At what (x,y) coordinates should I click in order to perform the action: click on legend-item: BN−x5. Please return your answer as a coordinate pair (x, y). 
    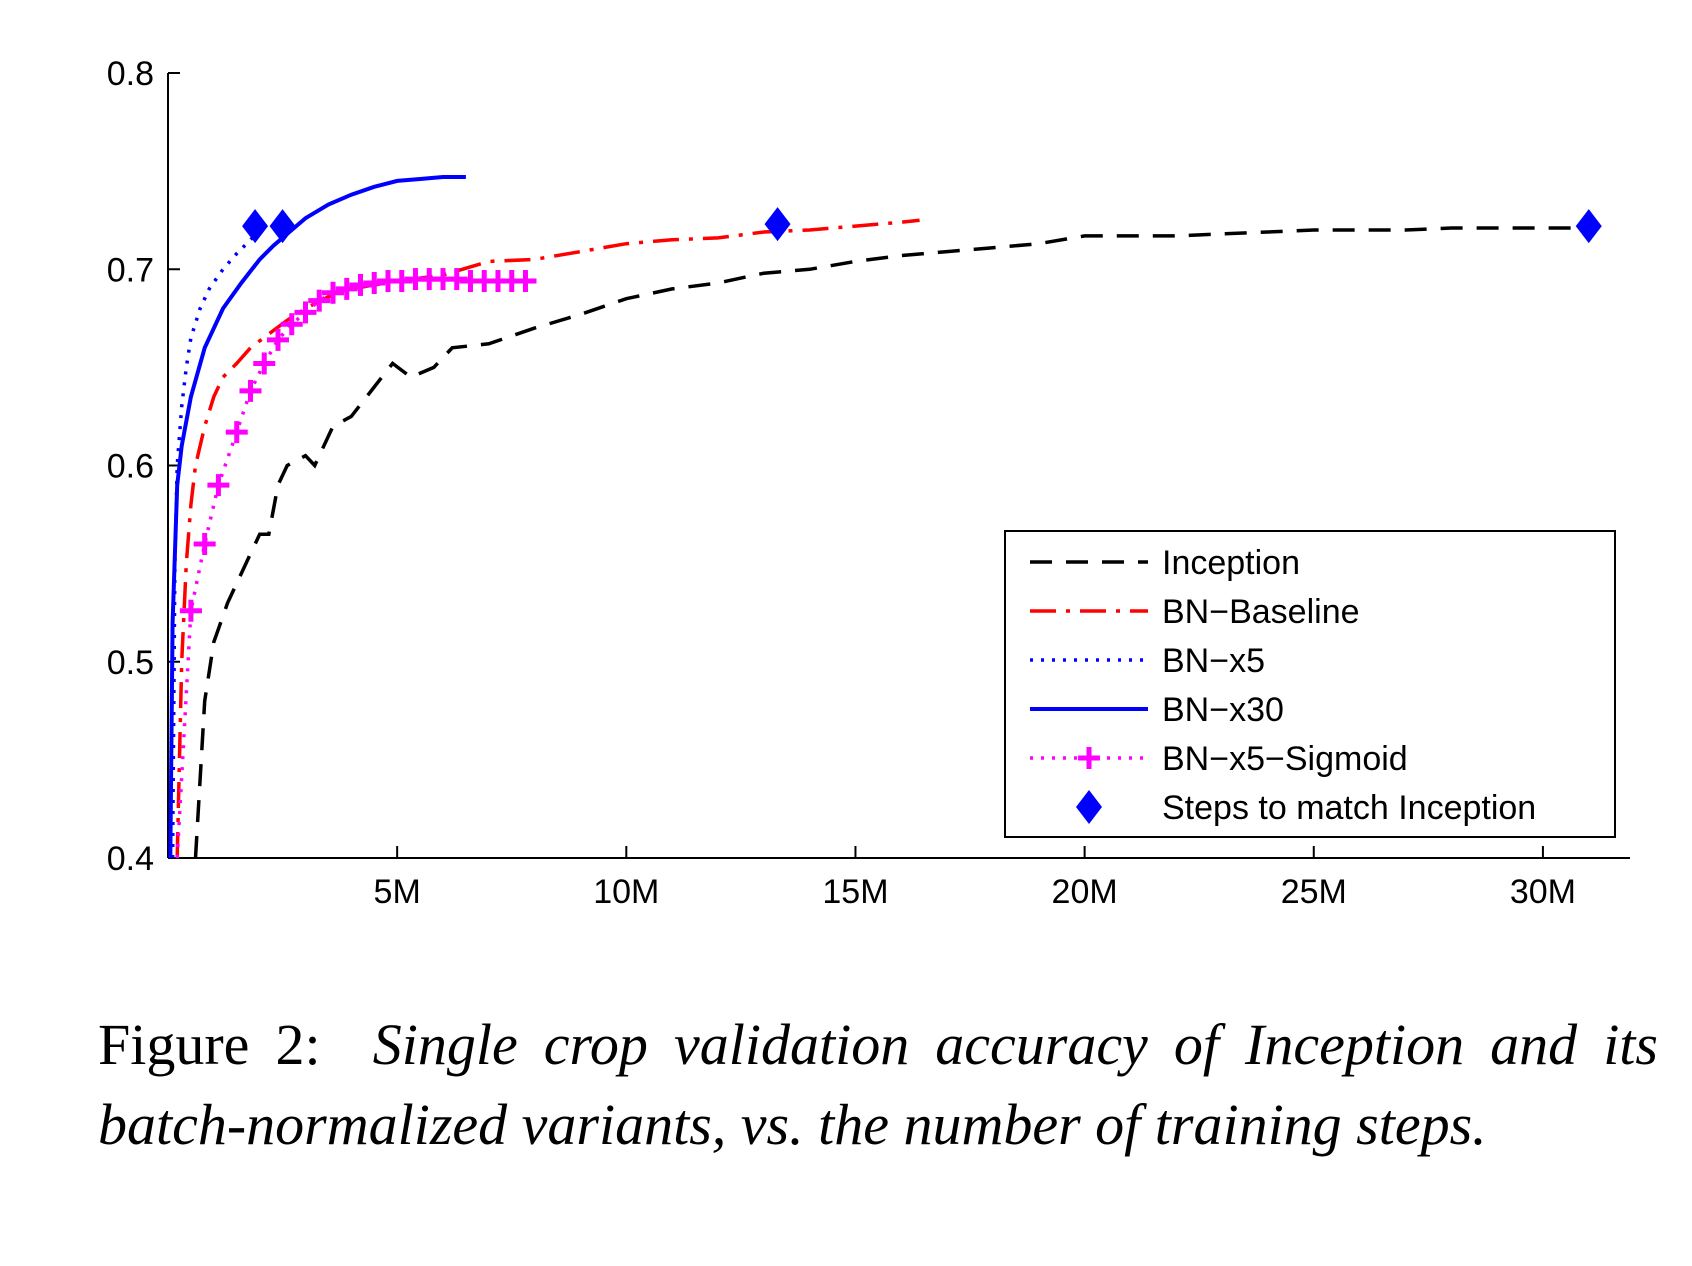
    Looking at the image, I should click on (1147, 661).